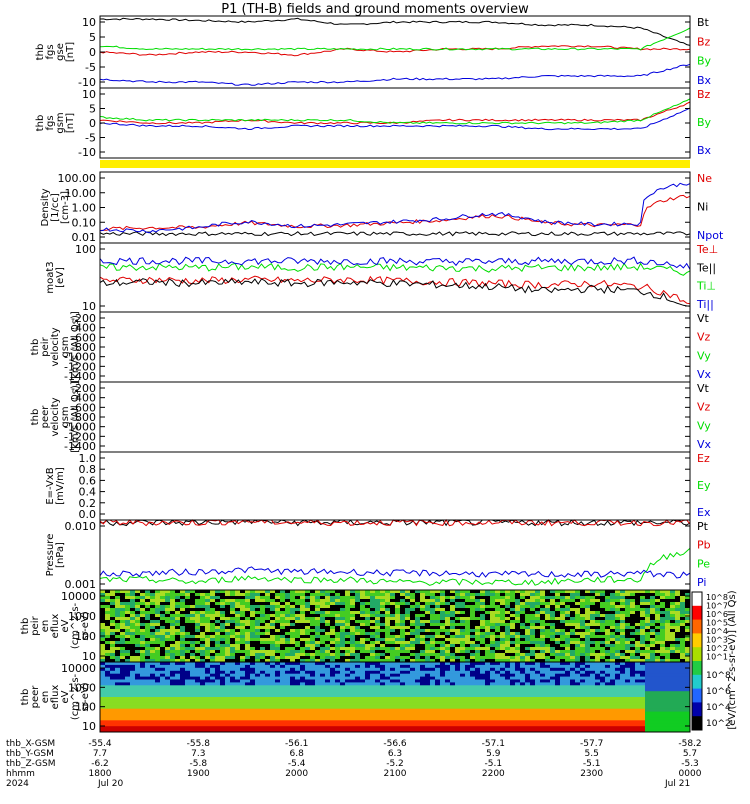 The height and width of the screenshot is (804, 750). I want to click on legend-entry-pb: Pb, so click(704, 545).